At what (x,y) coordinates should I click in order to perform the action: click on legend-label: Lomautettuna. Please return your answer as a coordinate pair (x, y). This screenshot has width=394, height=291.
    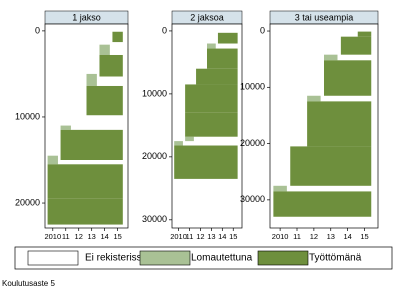
    Looking at the image, I should click on (222, 258).